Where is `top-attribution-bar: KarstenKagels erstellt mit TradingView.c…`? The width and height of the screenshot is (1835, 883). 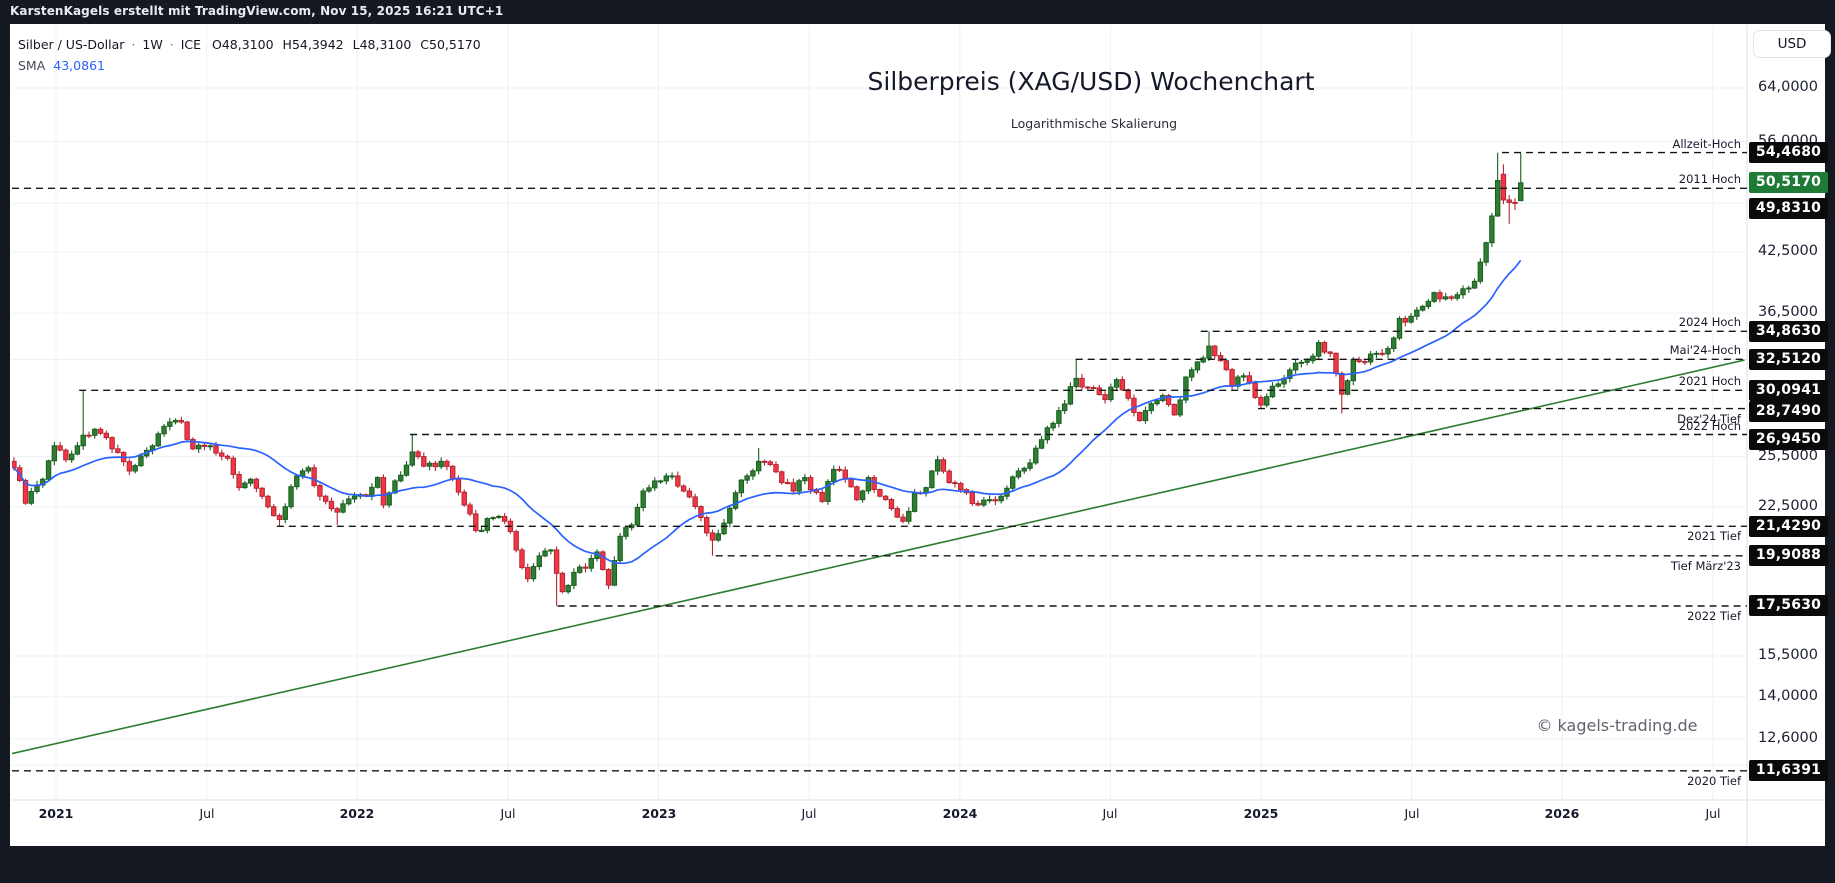
top-attribution-bar: KarstenKagels erstellt mit TradingView.c… is located at coordinates (917, 12).